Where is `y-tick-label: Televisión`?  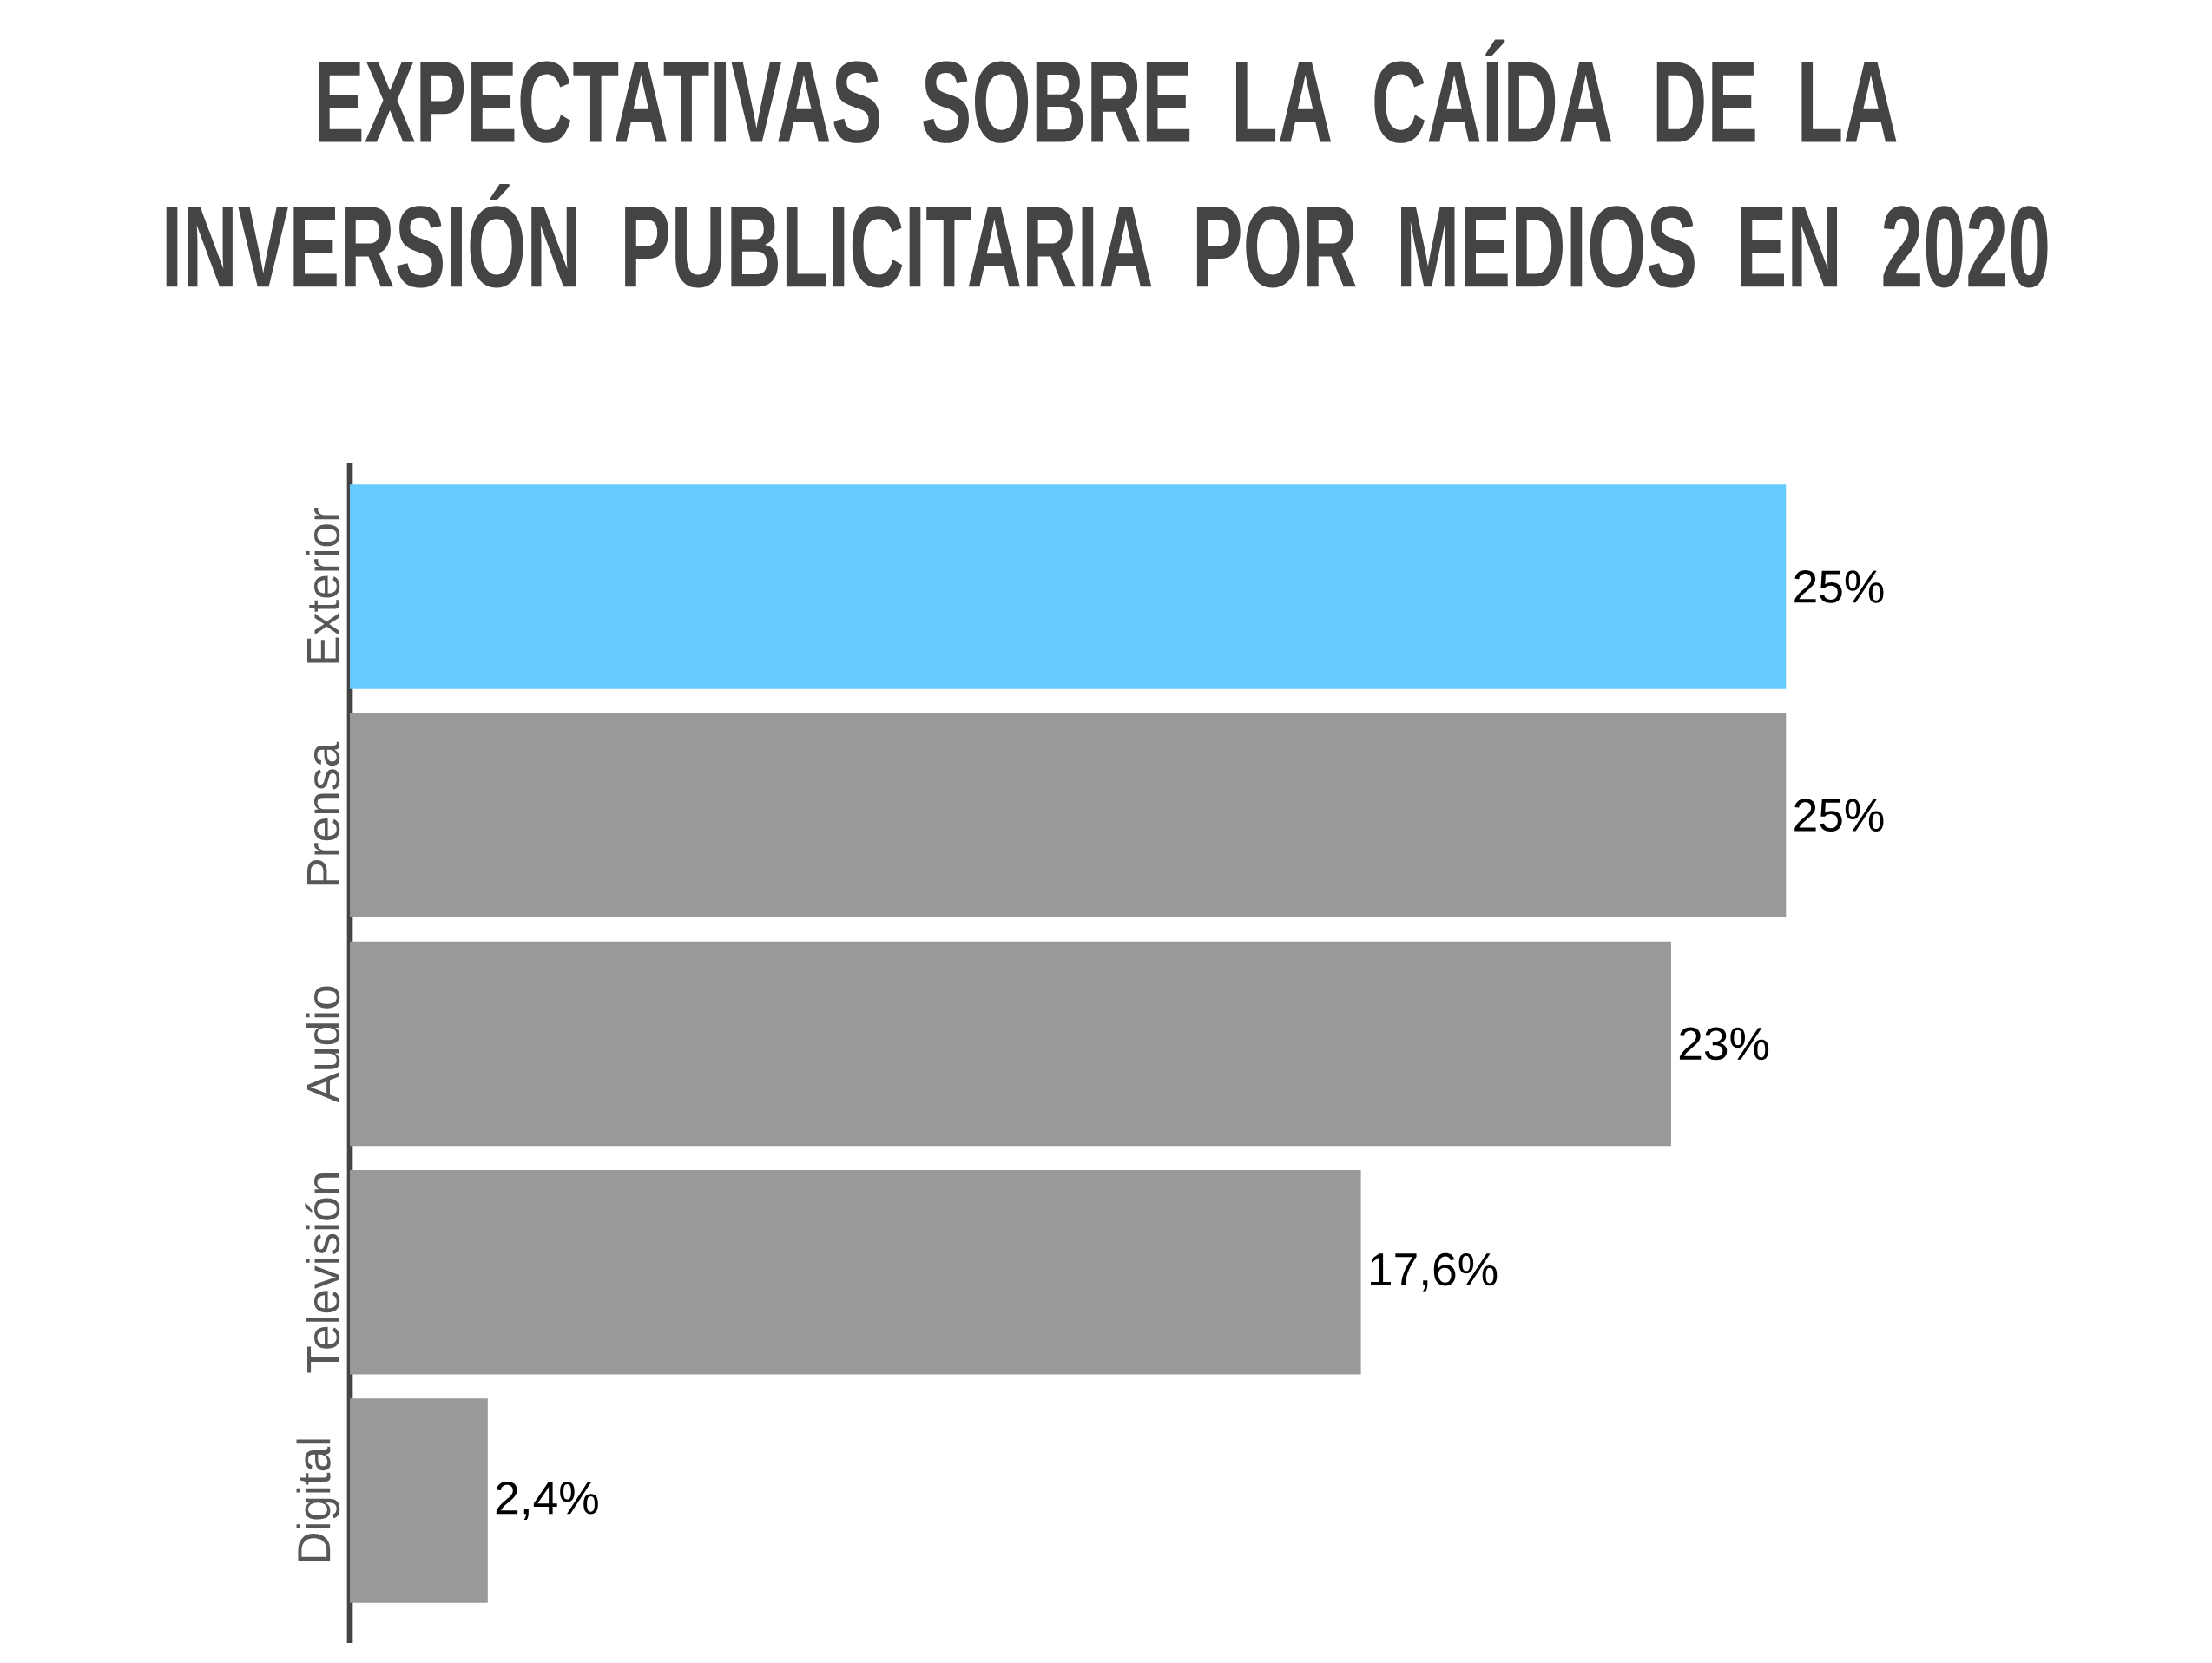
y-tick-label: Televisión is located at coordinates (322, 1273).